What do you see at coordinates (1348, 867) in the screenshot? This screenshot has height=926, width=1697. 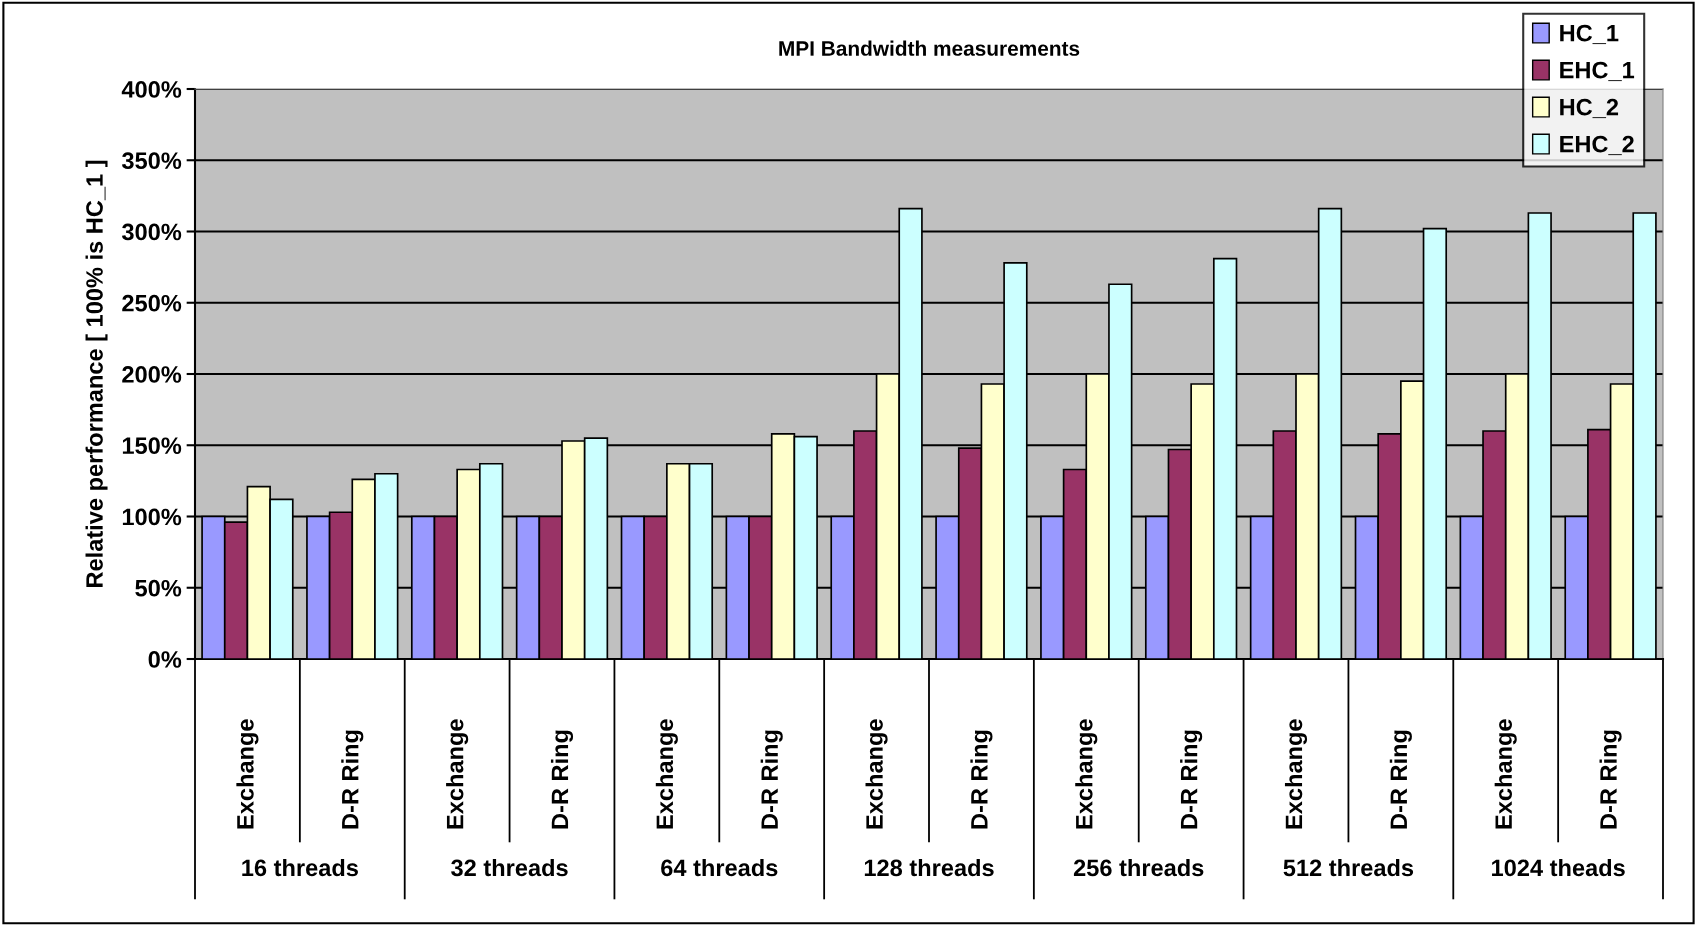 I see `text: 512 threads` at bounding box center [1348, 867].